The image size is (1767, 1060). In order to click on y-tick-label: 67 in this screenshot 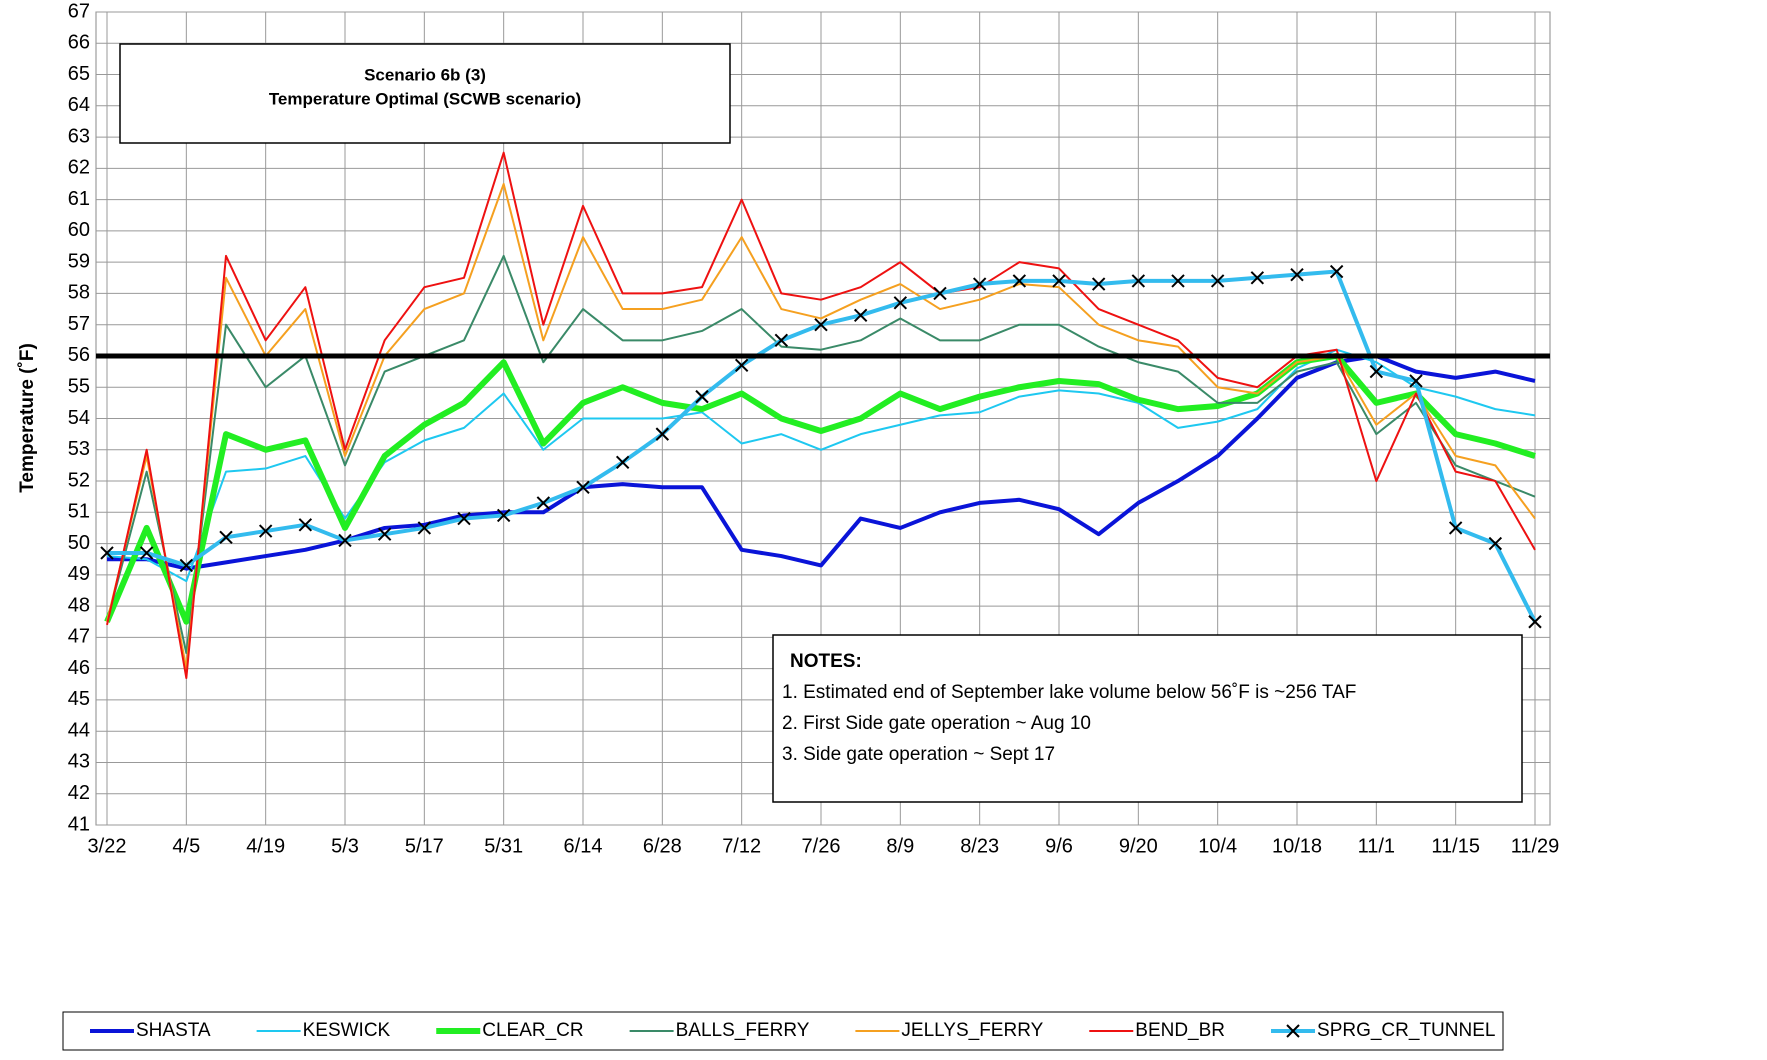, I will do `click(79, 11)`.